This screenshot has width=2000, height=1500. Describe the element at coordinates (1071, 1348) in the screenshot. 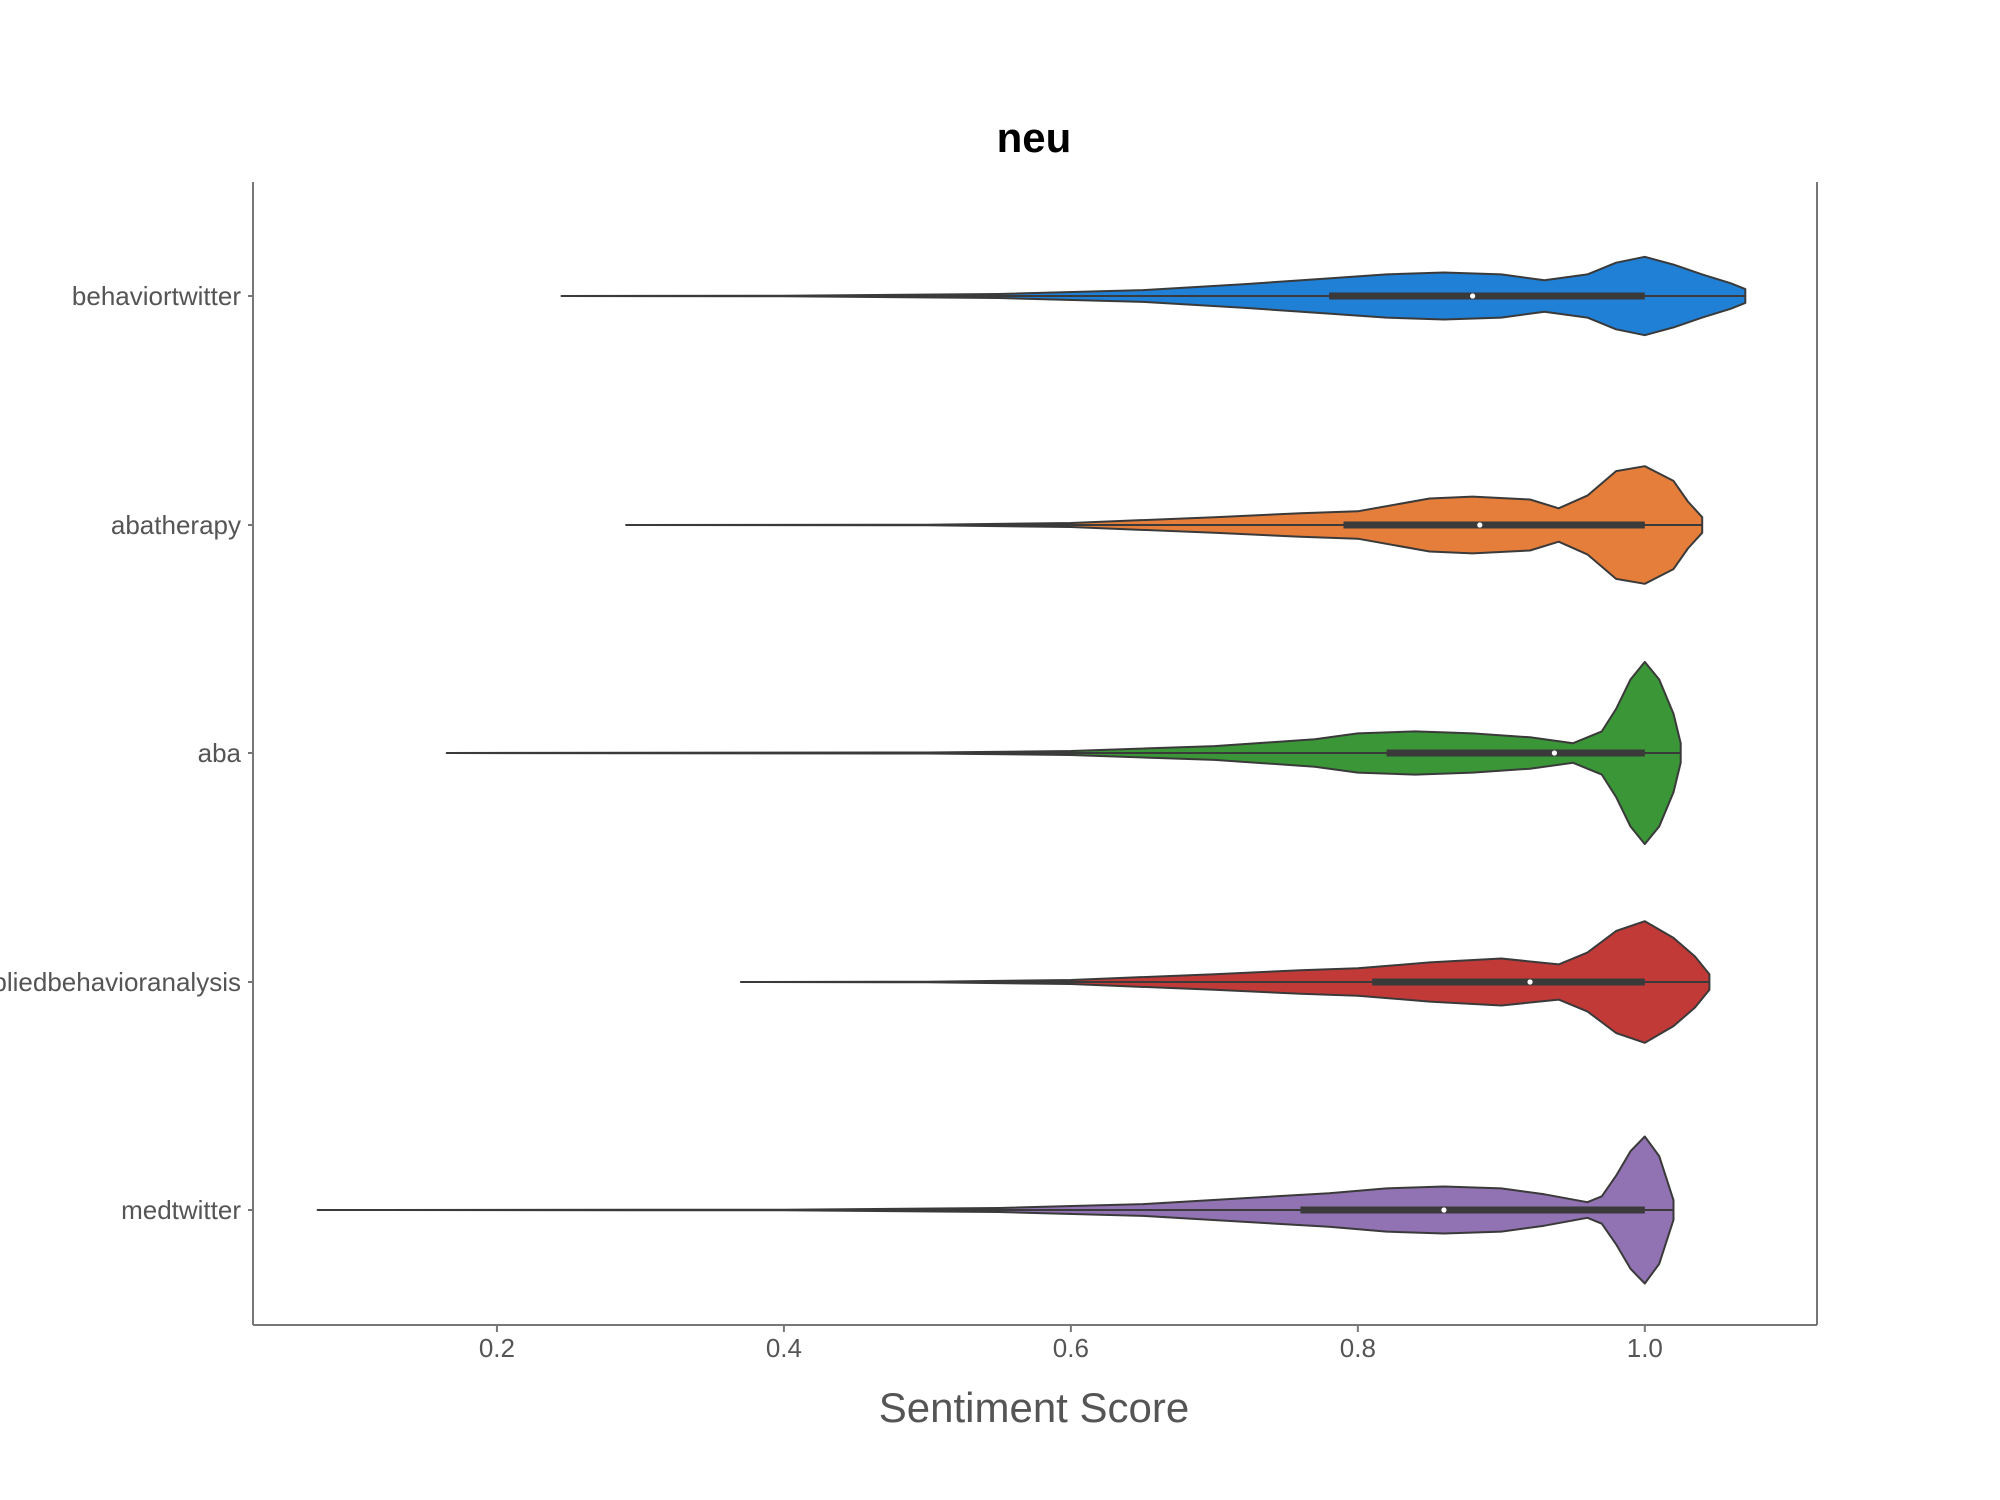

I see `x-tick-label: 0.6` at that location.